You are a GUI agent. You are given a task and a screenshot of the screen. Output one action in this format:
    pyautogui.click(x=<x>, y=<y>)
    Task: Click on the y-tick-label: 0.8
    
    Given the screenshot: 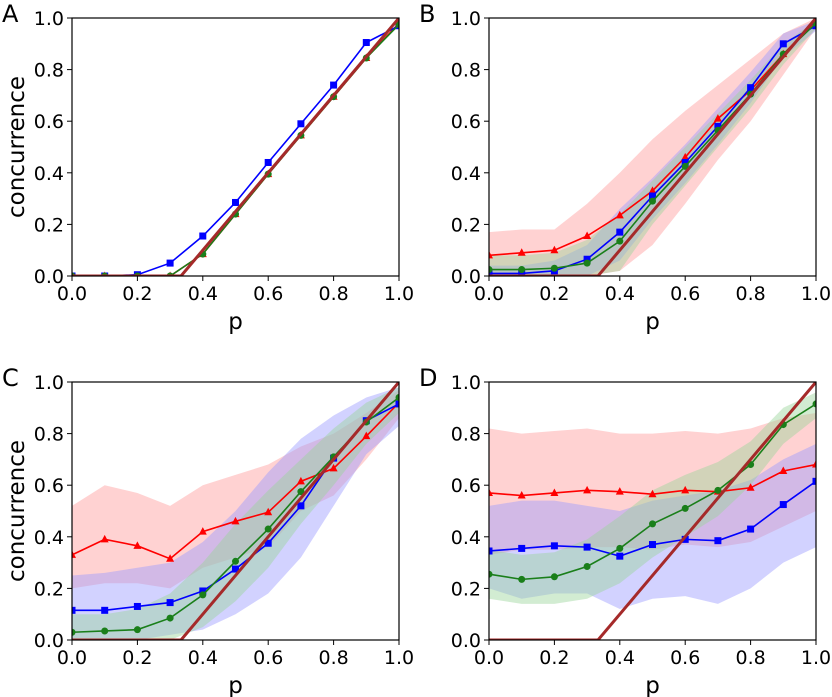 What is the action you would take?
    pyautogui.click(x=466, y=71)
    